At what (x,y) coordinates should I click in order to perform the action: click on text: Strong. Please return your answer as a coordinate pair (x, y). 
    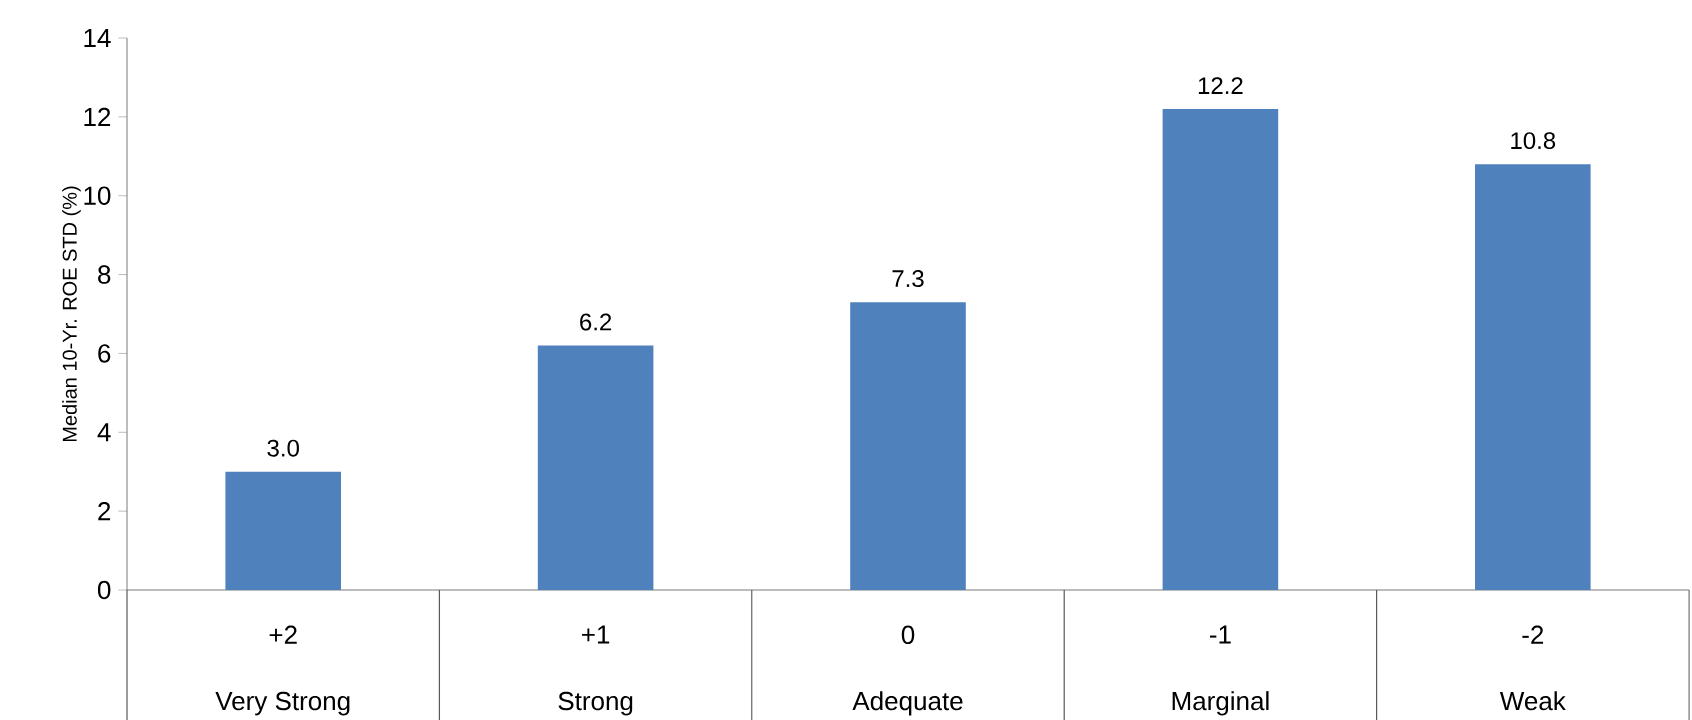
    Looking at the image, I should click on (595, 703).